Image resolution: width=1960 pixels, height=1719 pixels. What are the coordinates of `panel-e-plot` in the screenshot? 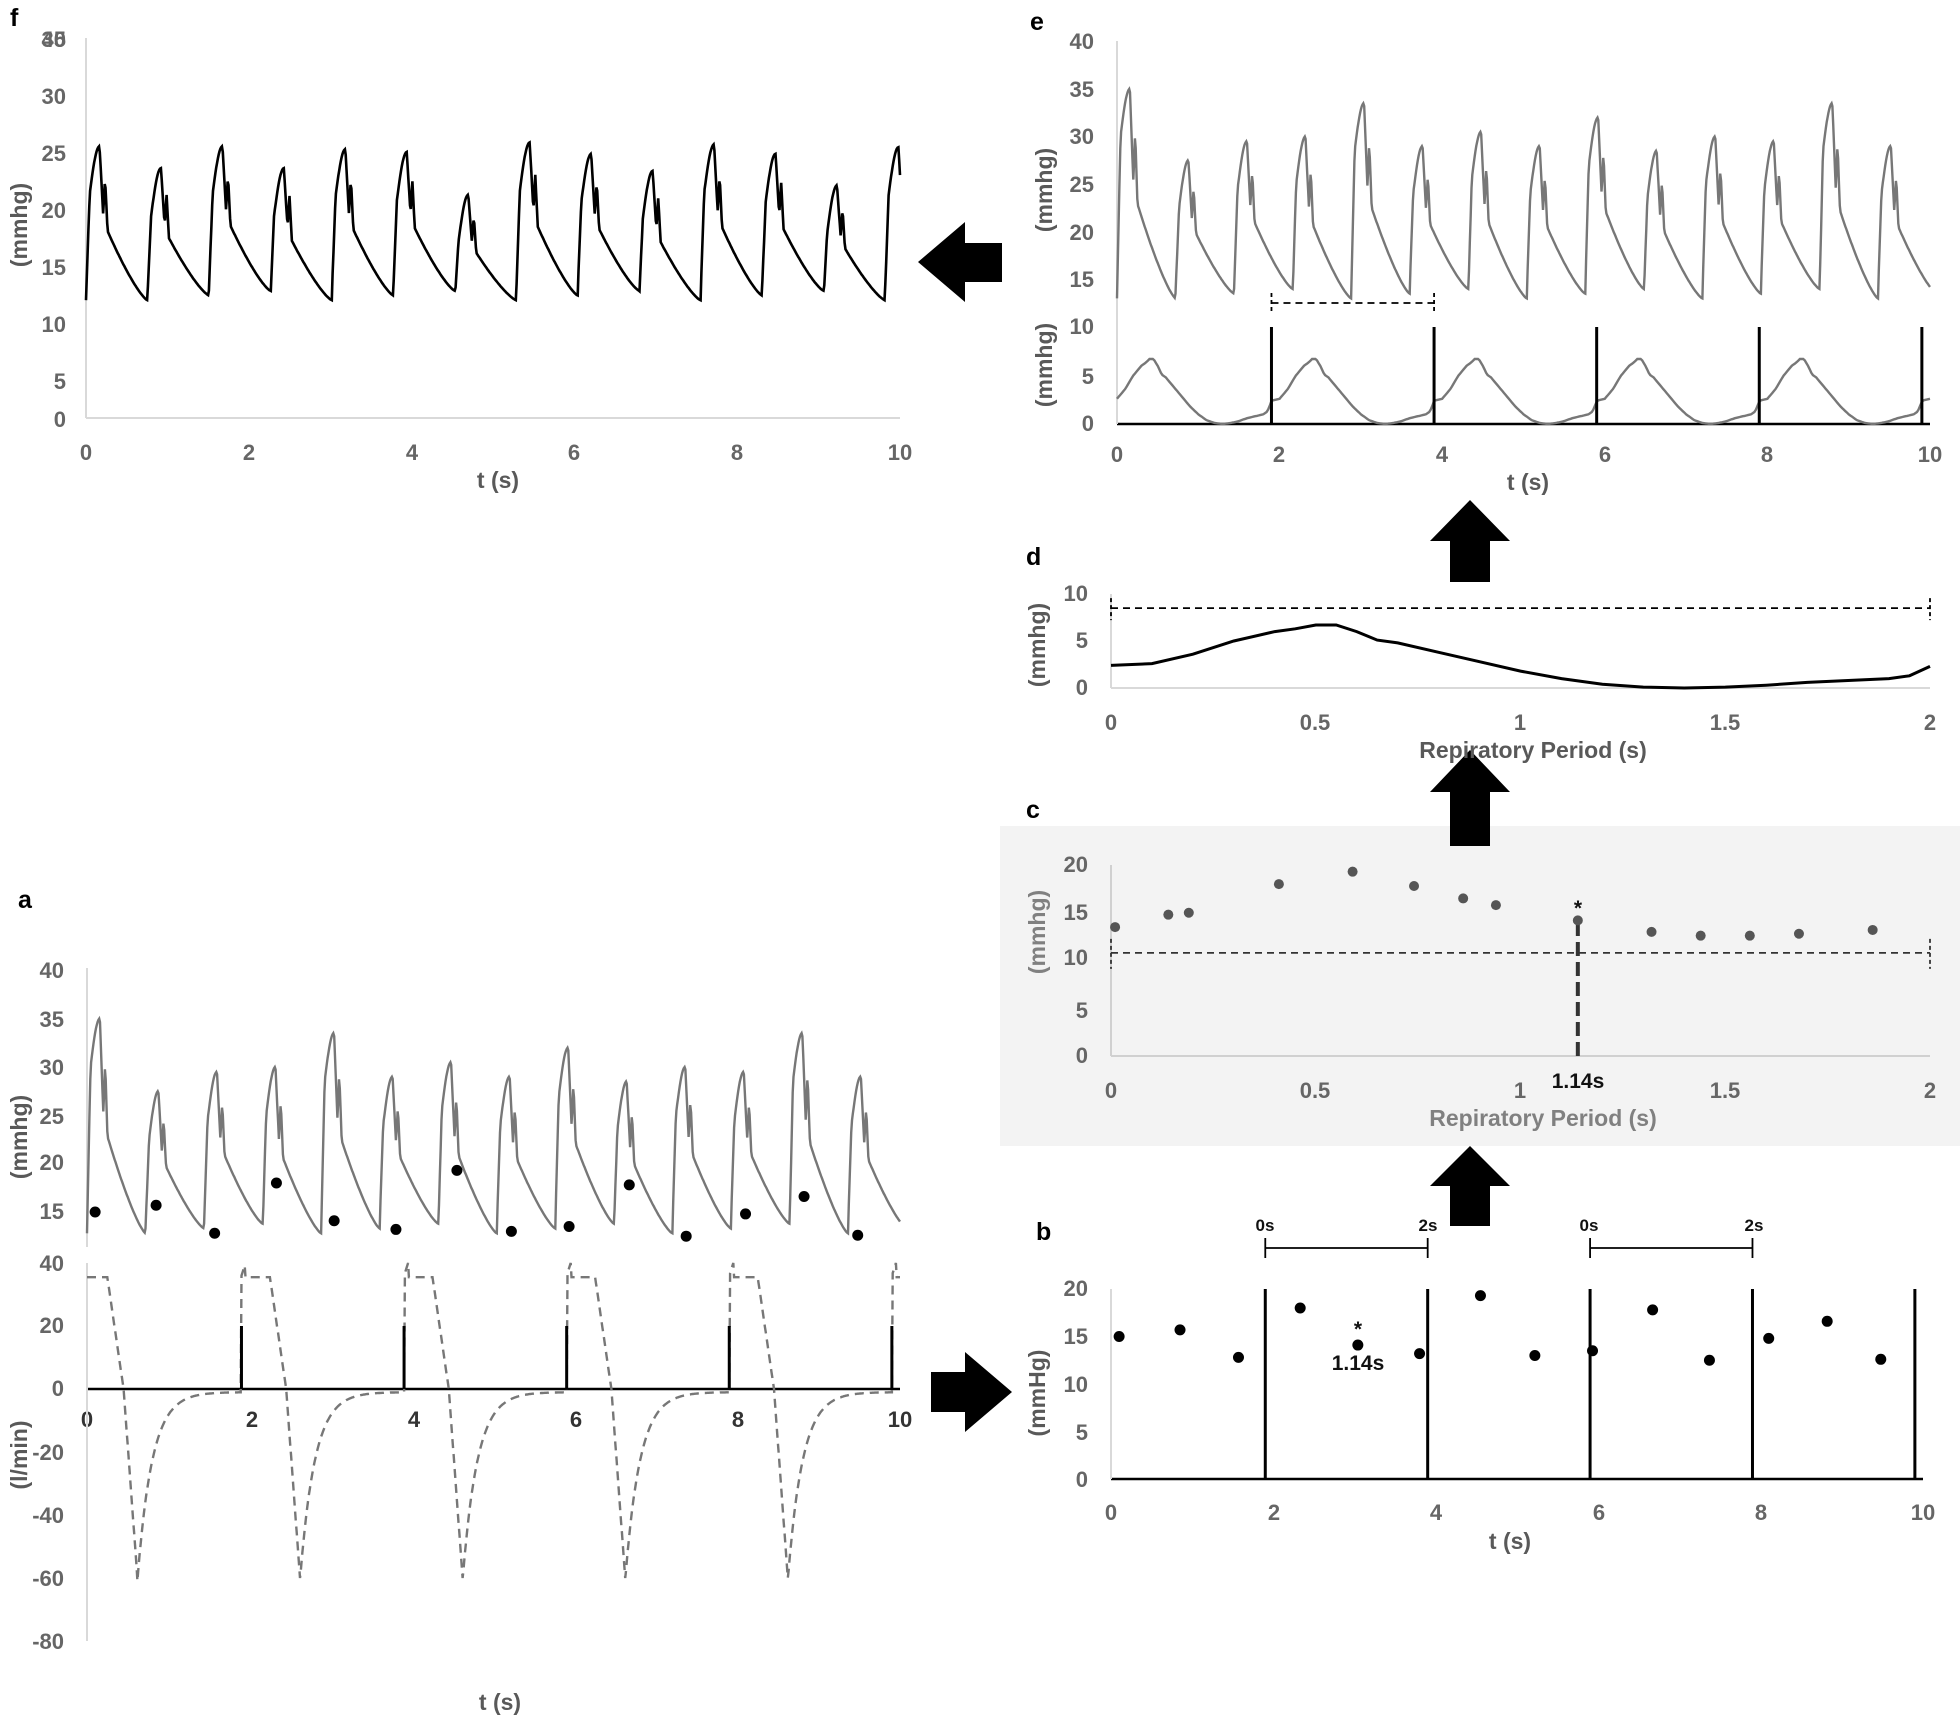 It's located at (1523, 233).